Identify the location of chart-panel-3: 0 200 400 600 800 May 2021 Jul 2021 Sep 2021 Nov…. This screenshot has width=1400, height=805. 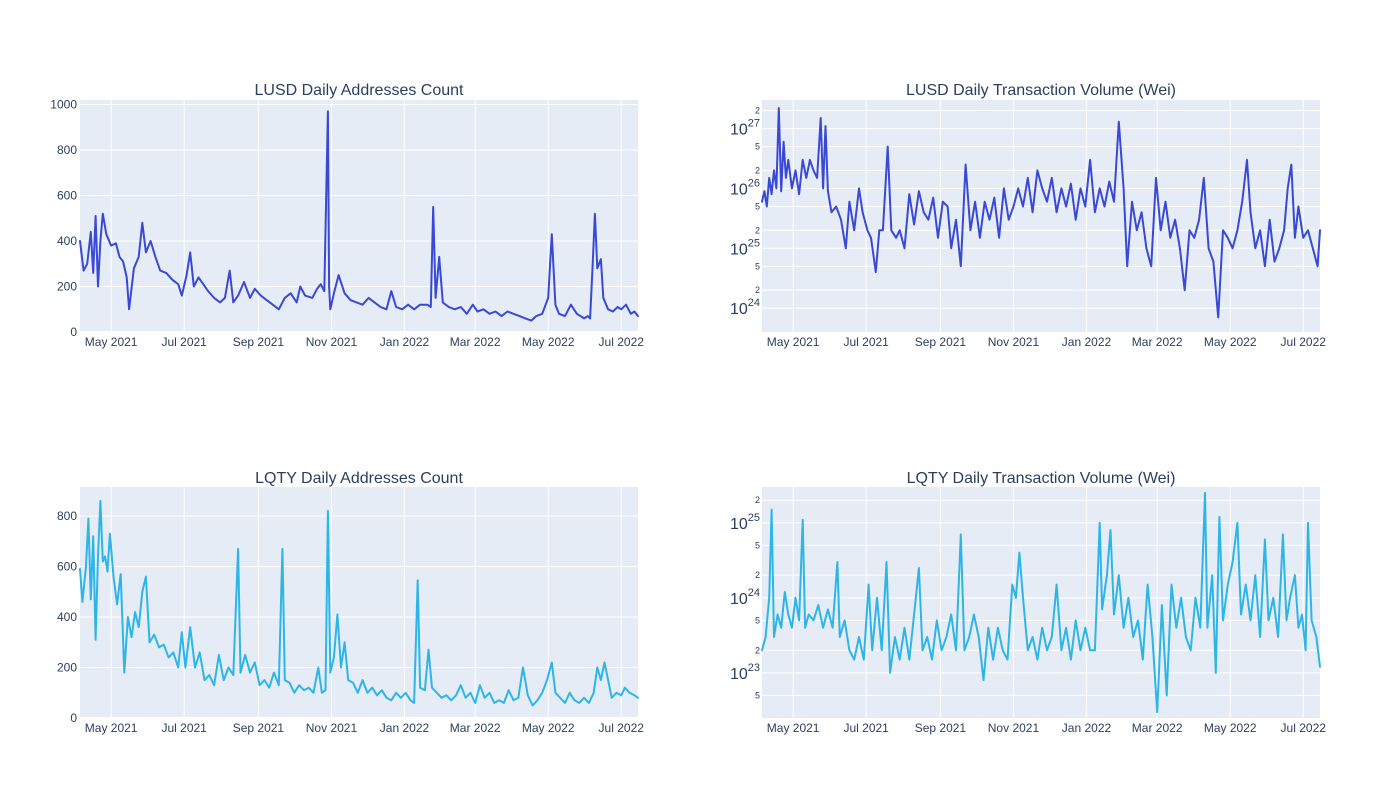
(350, 602).